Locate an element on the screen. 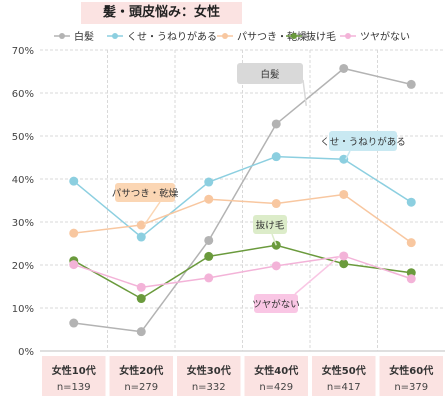 This screenshot has height=401, width=447. y-tick-label: 0% is located at coordinates (26, 352).